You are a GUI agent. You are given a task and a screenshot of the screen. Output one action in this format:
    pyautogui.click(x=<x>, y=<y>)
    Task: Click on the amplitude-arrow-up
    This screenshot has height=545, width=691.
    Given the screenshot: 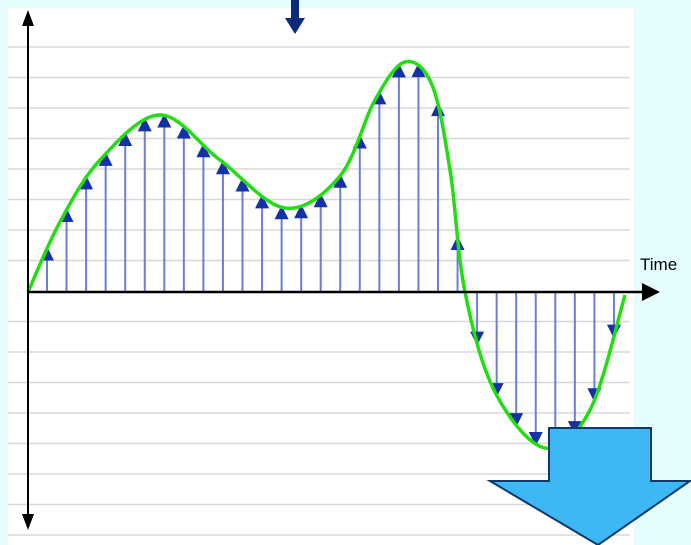 What is the action you would take?
    pyautogui.click(x=28, y=18)
    